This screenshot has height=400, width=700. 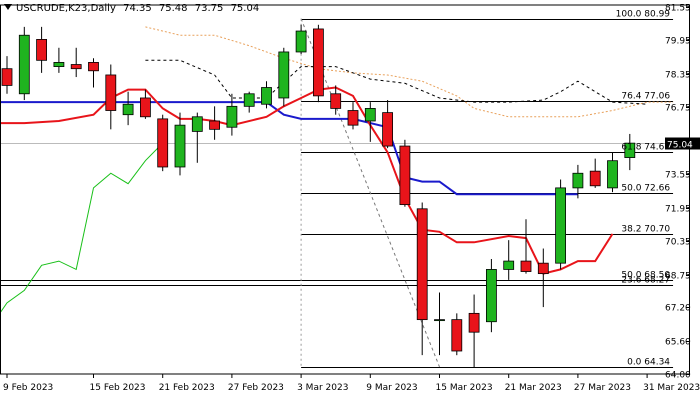 I want to click on y-tick-label: 65.60, so click(x=678, y=343).